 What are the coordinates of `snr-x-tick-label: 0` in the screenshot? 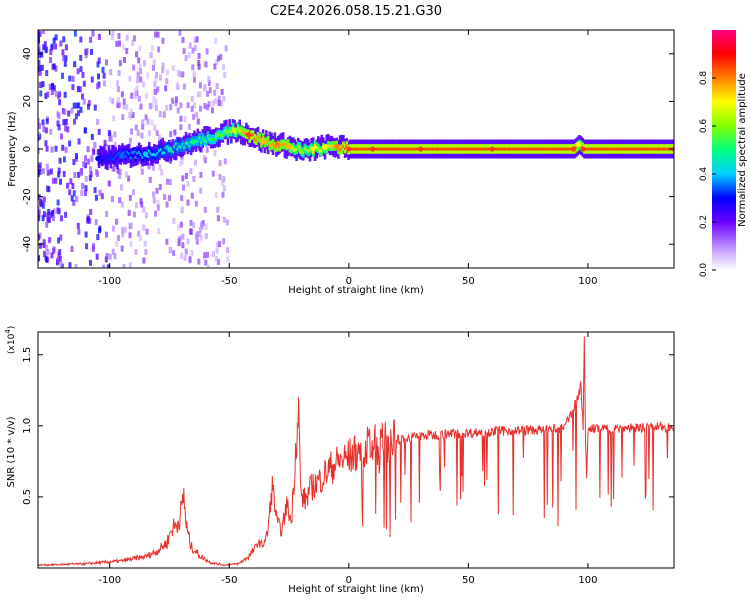 It's located at (349, 580).